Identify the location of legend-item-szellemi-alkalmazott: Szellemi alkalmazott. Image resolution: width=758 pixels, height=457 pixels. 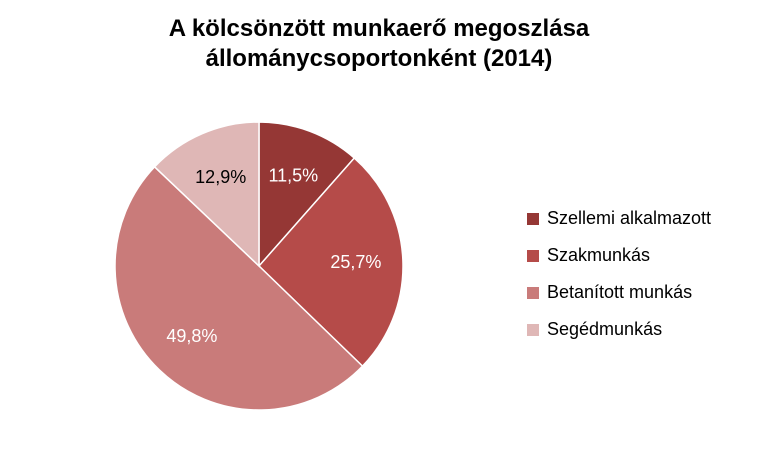
(619, 218).